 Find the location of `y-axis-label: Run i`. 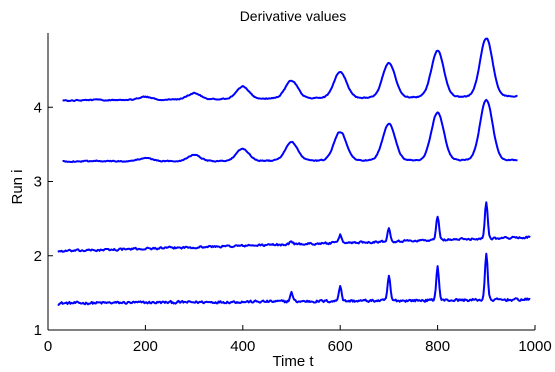

y-axis-label: Run i is located at coordinates (17, 186).